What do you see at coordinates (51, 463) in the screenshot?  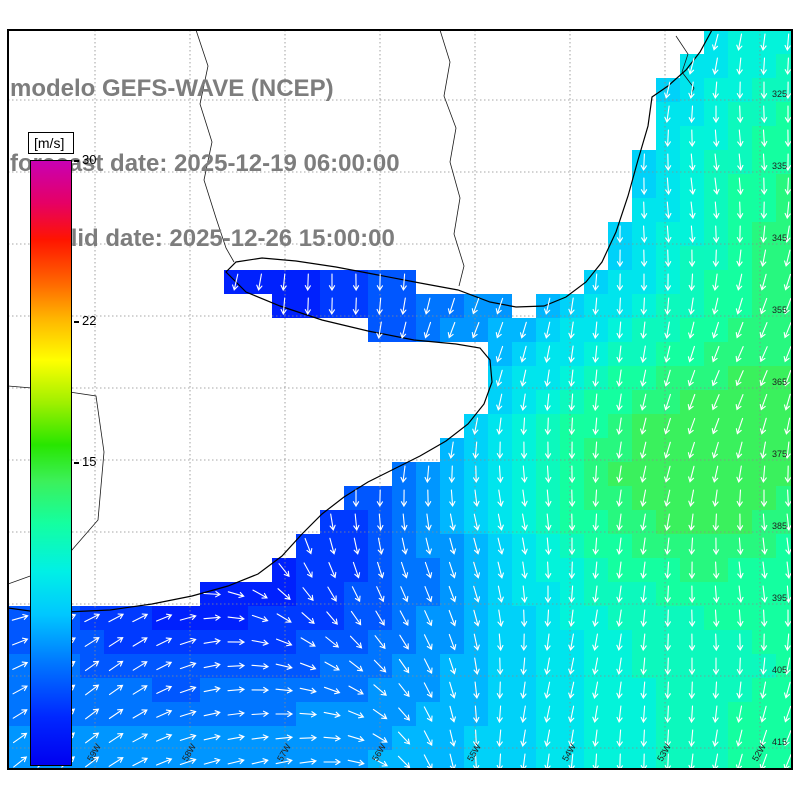 I see `colorbar` at bounding box center [51, 463].